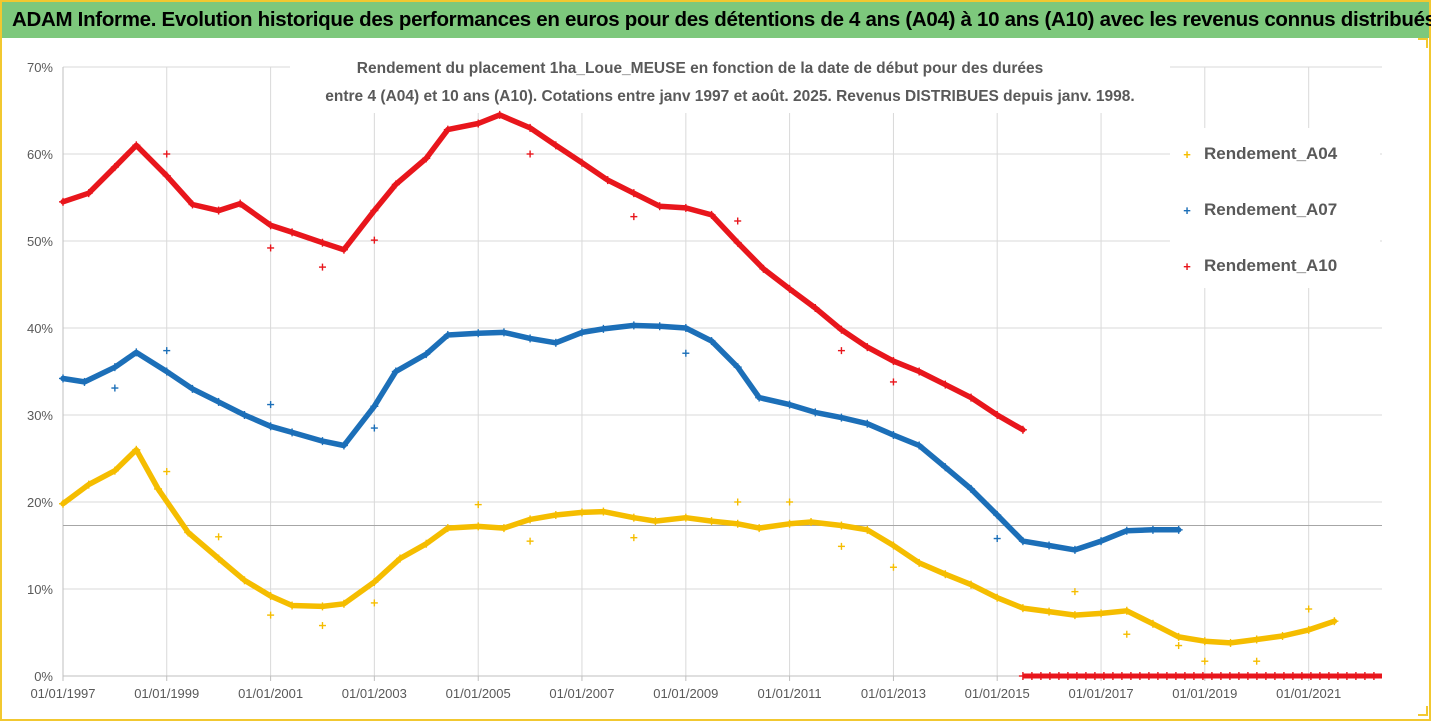 This screenshot has height=721, width=1431. I want to click on y-tick-label: 70%, so click(40, 67).